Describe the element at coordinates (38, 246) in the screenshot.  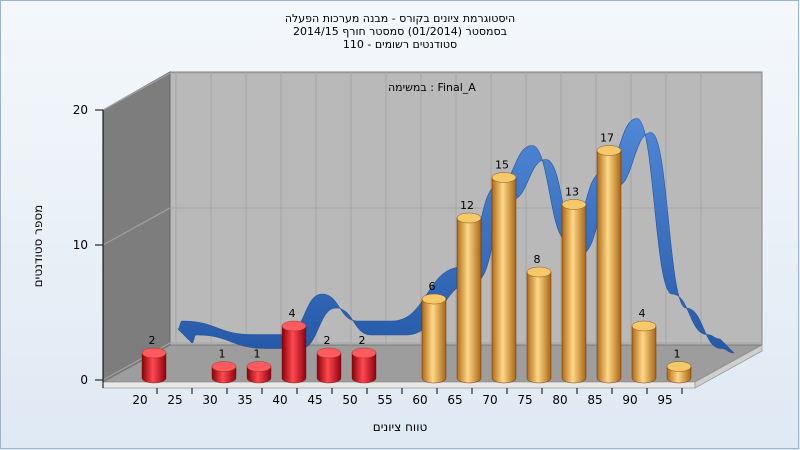
I see `y-axis-label: מספר סטודנטים` at that location.